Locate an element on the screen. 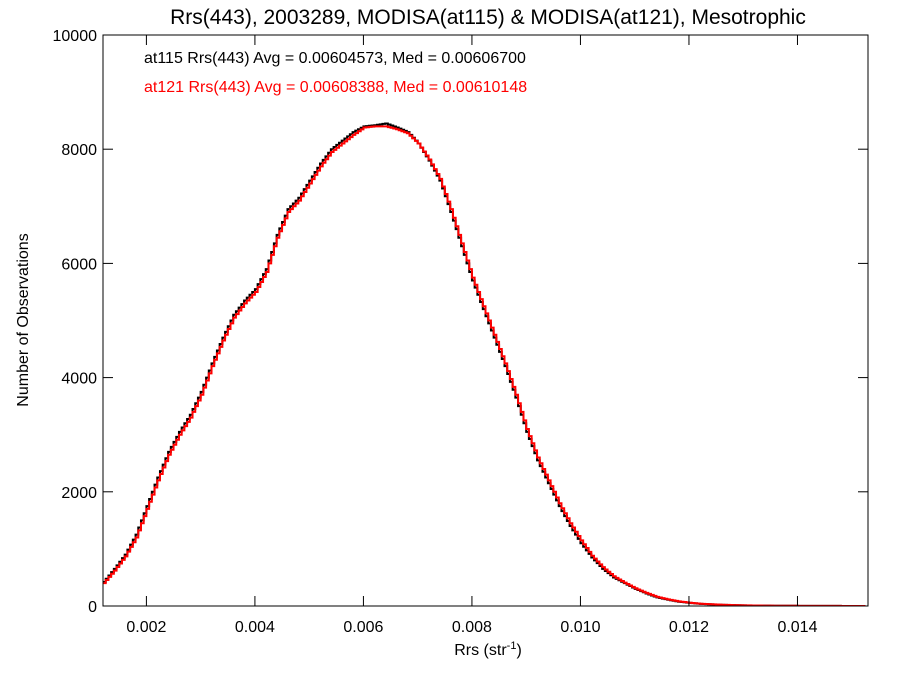 The height and width of the screenshot is (675, 900). y-tick-label: 4000 is located at coordinates (79, 379).